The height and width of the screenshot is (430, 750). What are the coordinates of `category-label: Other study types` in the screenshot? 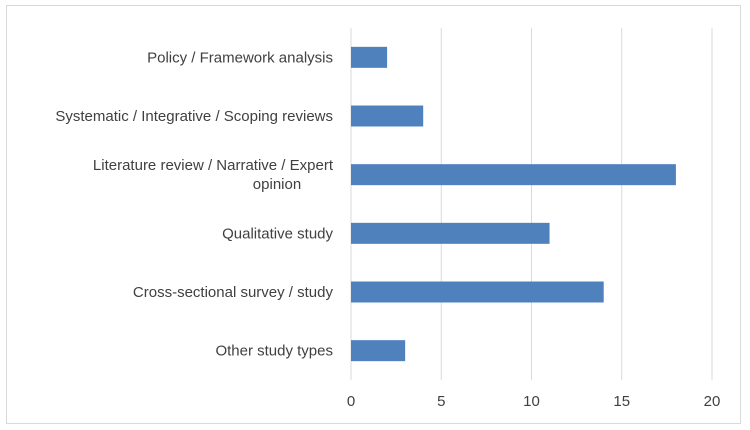 It's located at (274, 351).